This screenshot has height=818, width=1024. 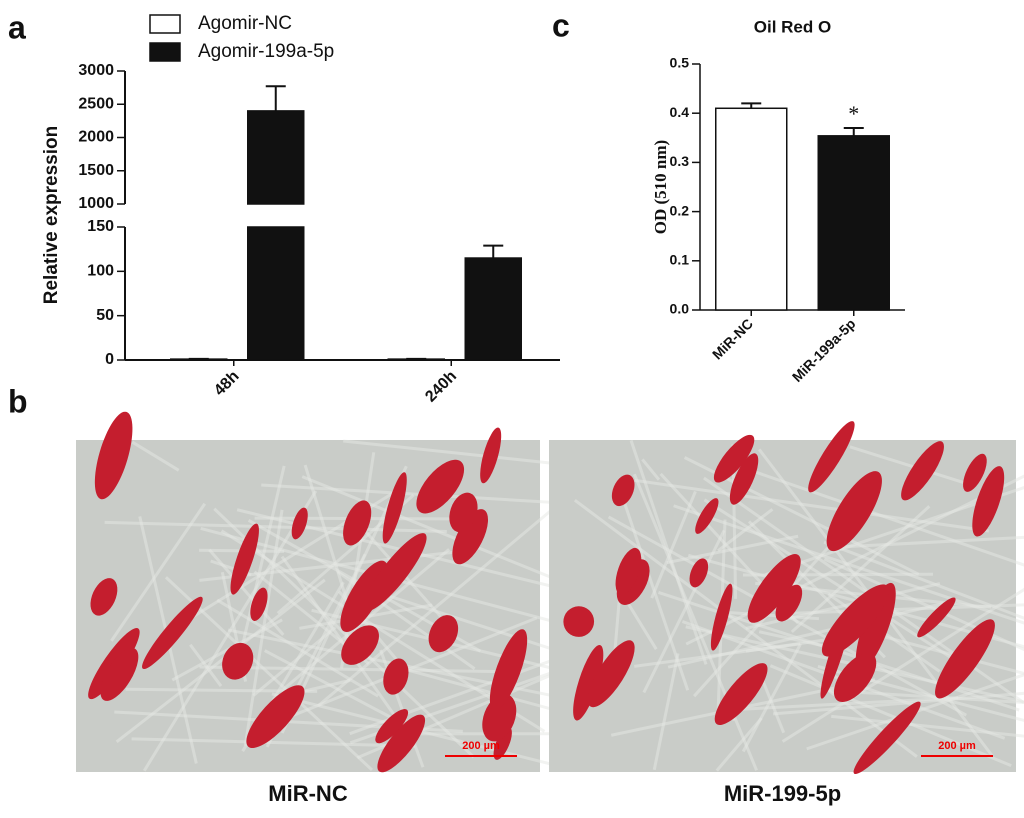 I want to click on y-tick-label: 2000, so click(x=96, y=137).